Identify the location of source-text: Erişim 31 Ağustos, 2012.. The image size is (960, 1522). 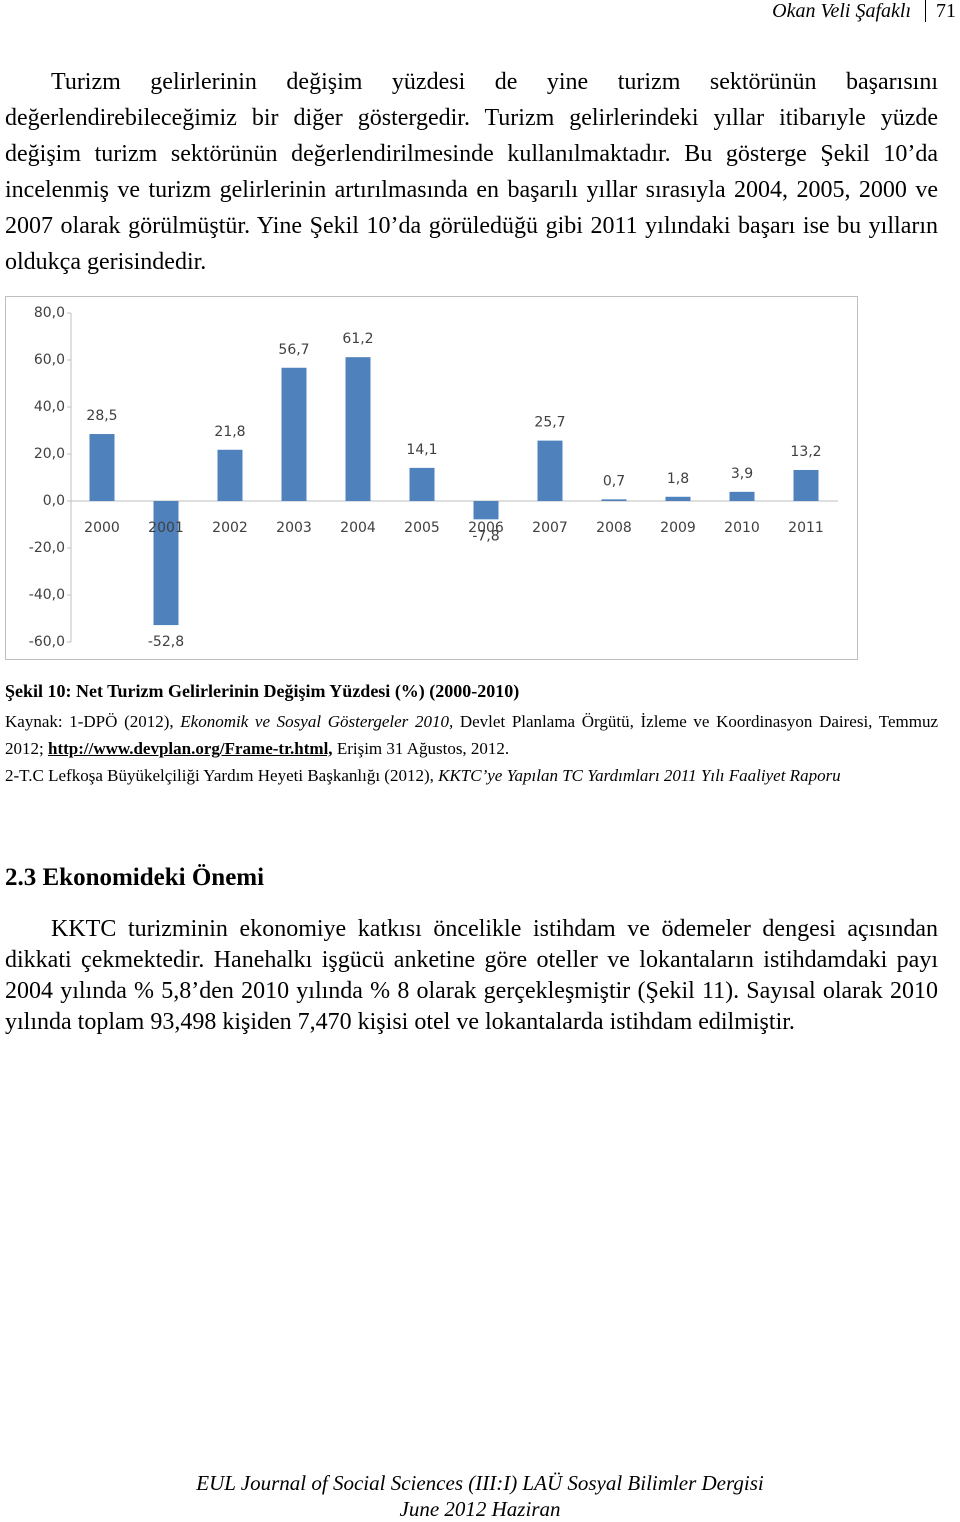
(421, 748).